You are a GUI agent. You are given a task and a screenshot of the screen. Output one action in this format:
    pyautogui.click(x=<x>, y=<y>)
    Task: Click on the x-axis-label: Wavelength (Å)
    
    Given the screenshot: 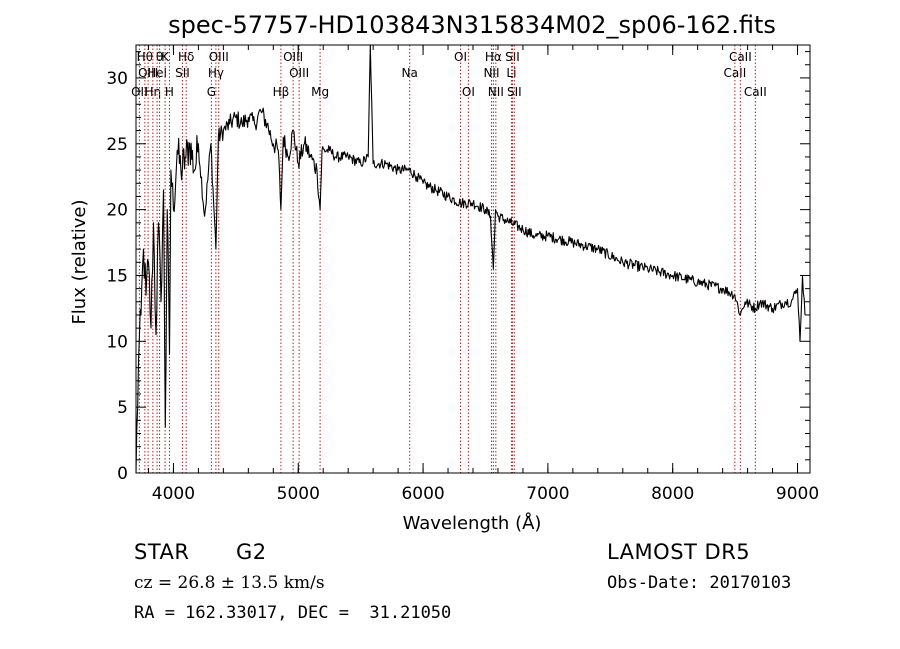 What is the action you would take?
    pyautogui.click(x=472, y=523)
    